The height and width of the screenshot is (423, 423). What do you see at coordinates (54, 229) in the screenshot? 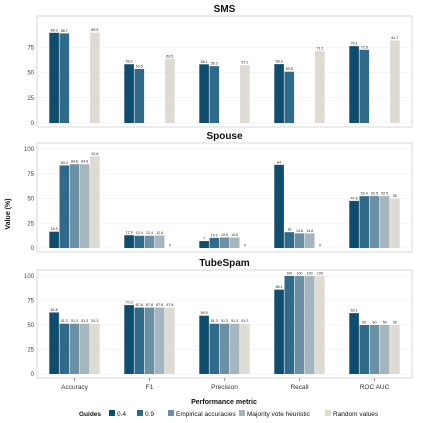
I see `data-label: 16.5` at bounding box center [54, 229].